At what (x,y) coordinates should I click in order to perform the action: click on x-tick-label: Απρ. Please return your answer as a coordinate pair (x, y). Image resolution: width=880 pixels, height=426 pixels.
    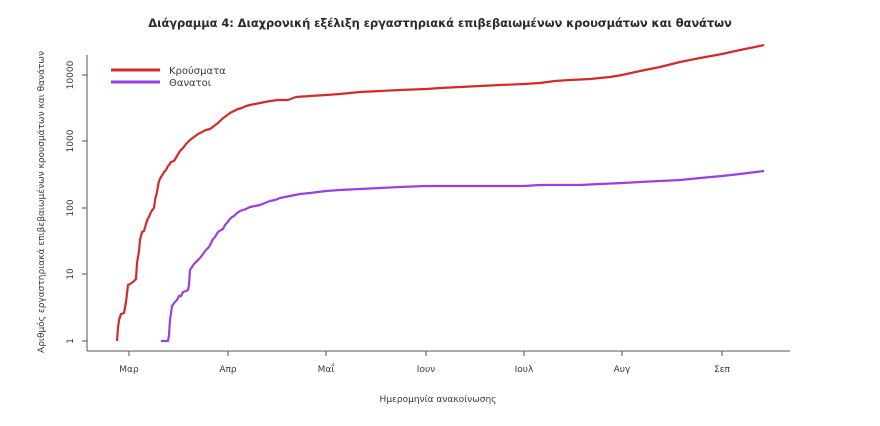
    Looking at the image, I should click on (228, 370).